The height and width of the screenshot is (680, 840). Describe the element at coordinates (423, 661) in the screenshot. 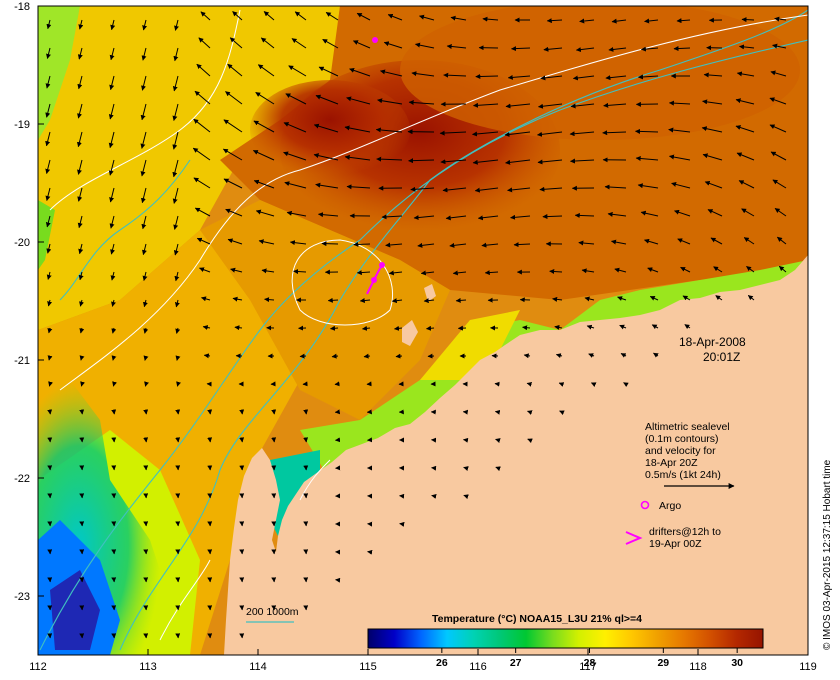

I see `longitude-axis: 112 113 114 115 116 117 118 119` at that location.